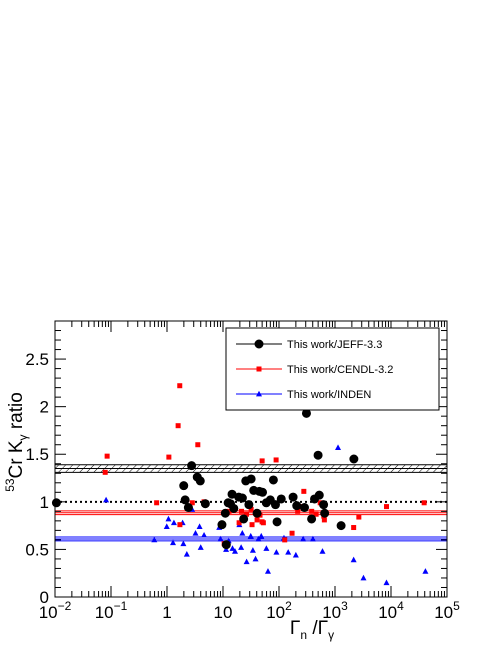 This screenshot has width=498, height=645. Describe the element at coordinates (279, 610) in the screenshot. I see `x-tick-label-4: 10²` at that location.